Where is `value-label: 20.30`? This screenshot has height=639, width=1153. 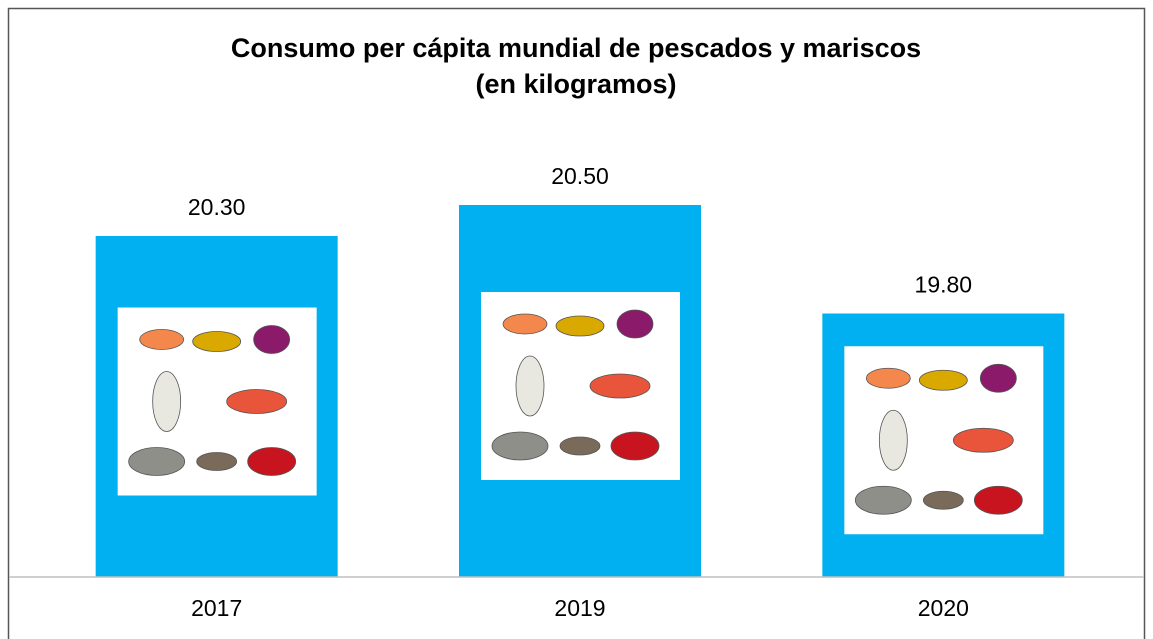
value-label: 20.30 is located at coordinates (217, 207).